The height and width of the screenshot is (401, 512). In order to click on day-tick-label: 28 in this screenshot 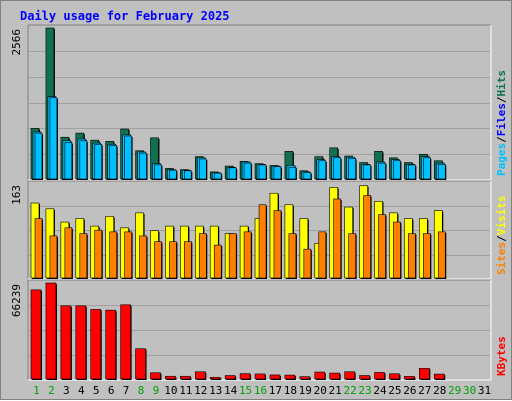, I will do `click(439, 390)`.